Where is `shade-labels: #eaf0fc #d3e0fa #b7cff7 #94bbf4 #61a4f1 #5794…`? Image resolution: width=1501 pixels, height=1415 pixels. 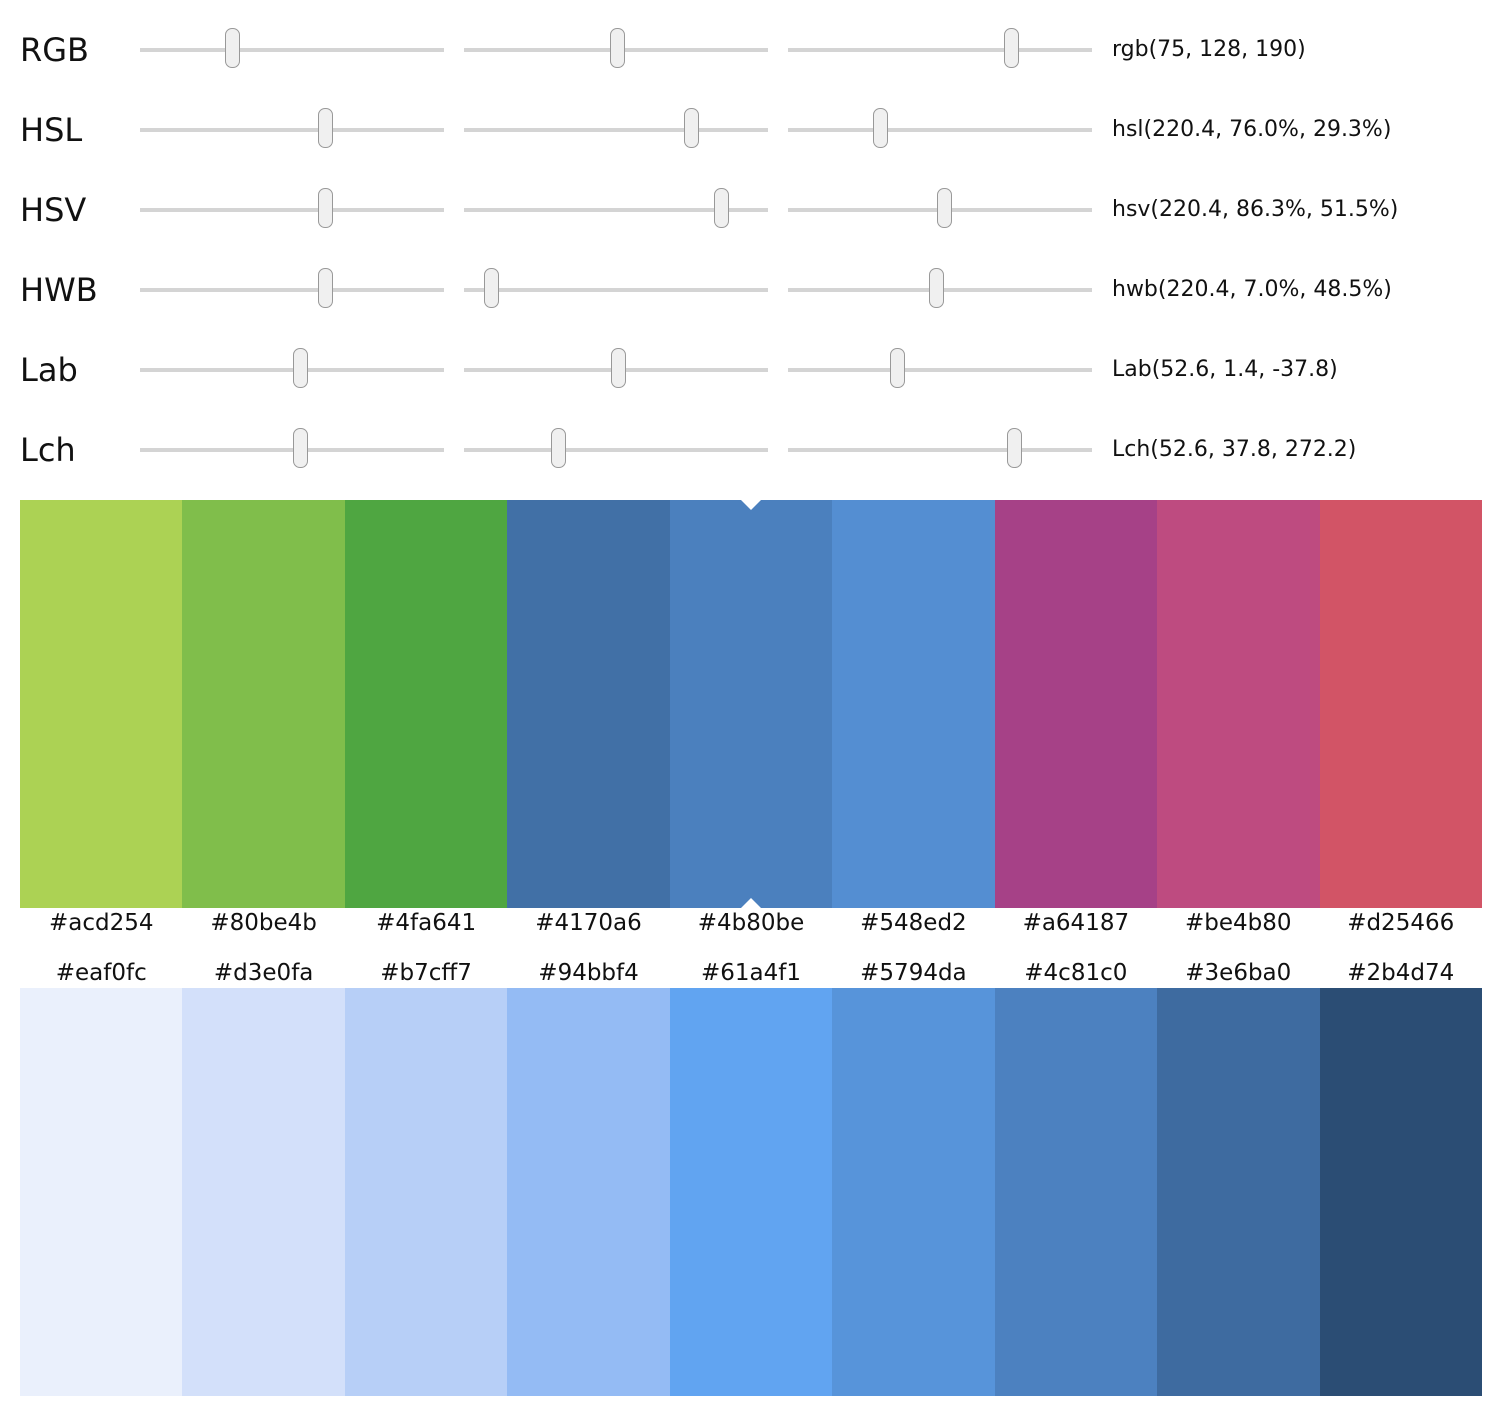
shade-labels: #eaf0fc #d3e0fa #b7cff7 #94bbf4 #61a4f1 #5794… is located at coordinates (751, 973).